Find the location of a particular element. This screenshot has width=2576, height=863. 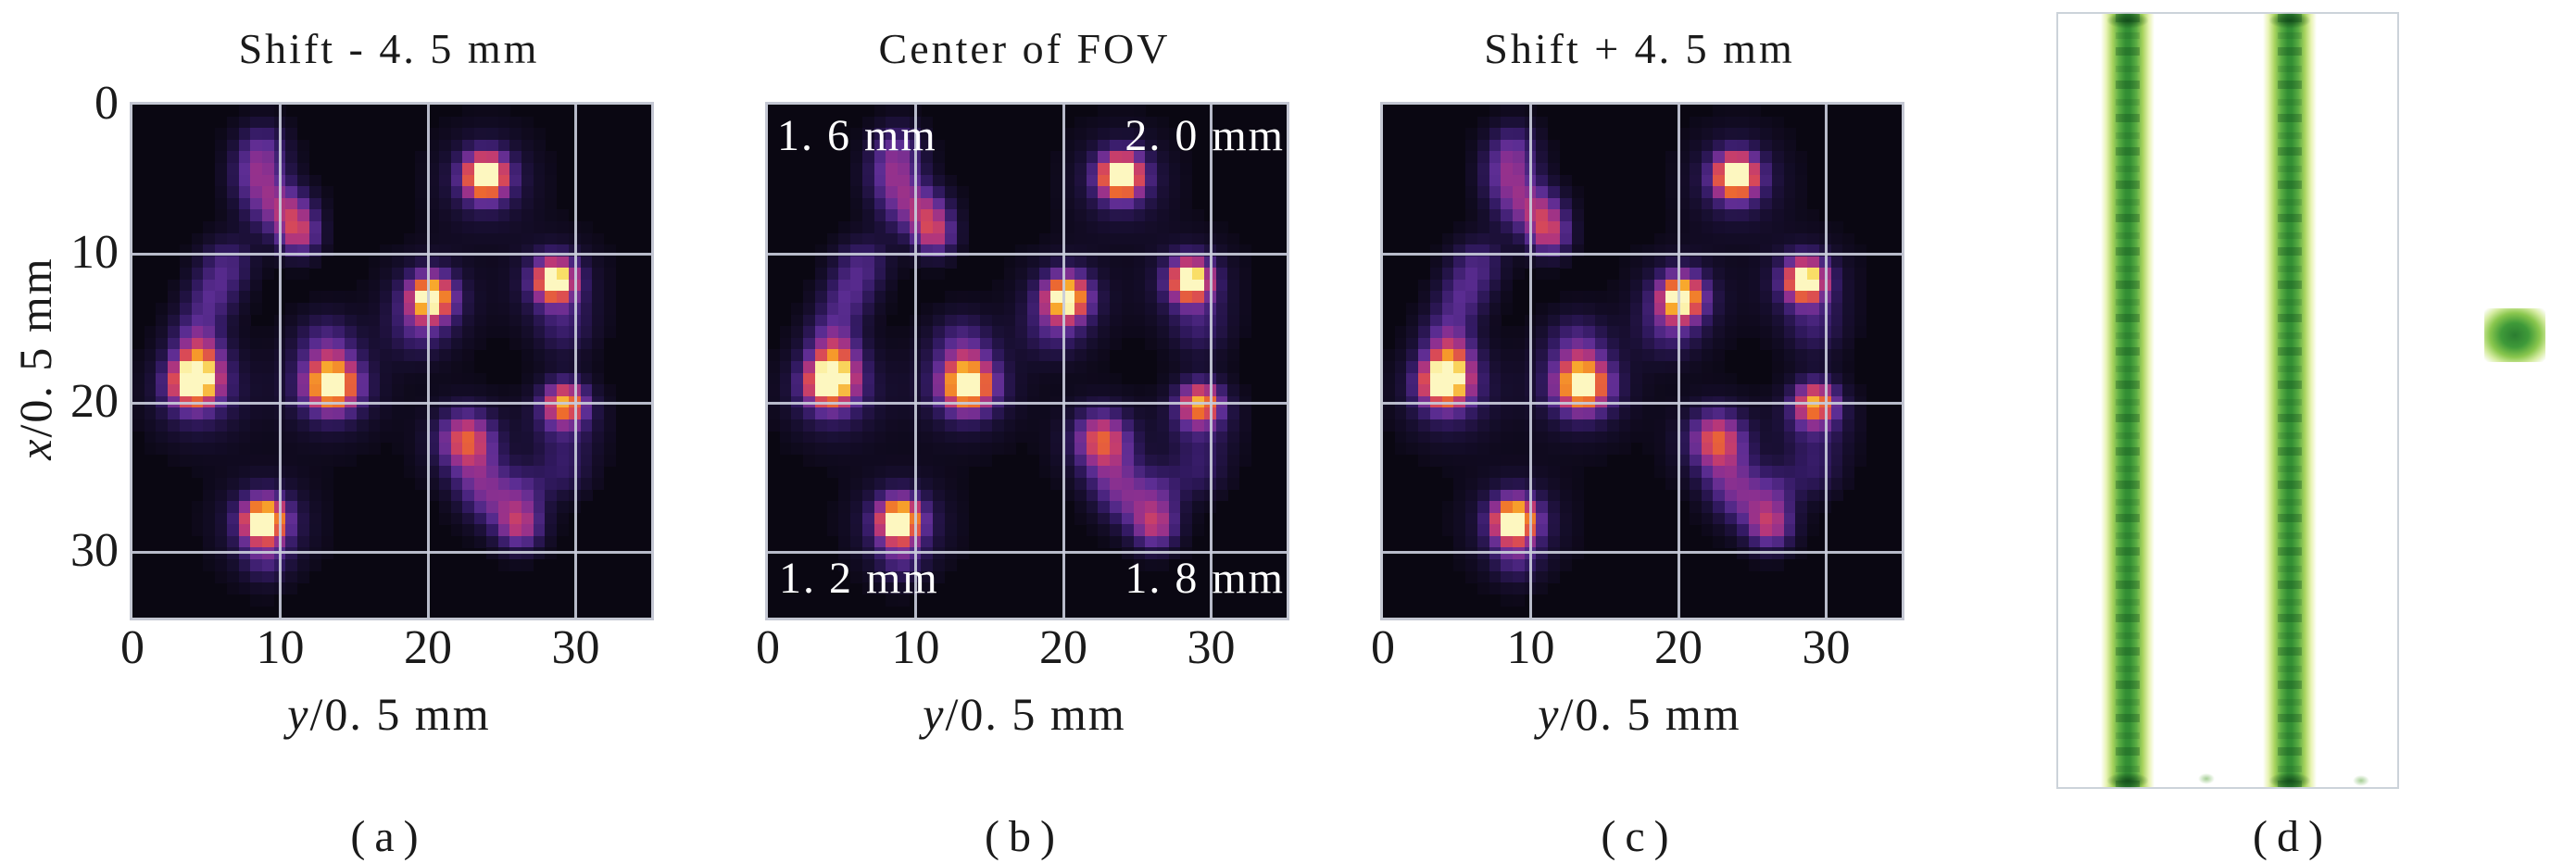

y-tick-label: 0 is located at coordinates (106, 103).